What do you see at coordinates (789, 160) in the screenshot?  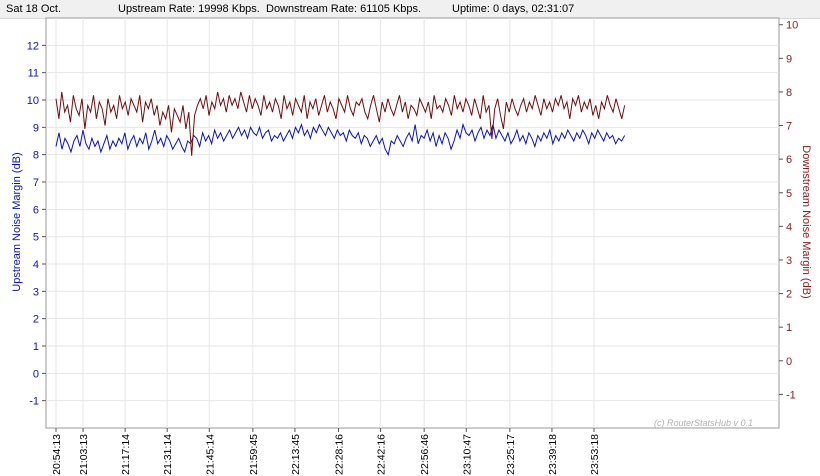 I see `y-right-tick-label: 6` at bounding box center [789, 160].